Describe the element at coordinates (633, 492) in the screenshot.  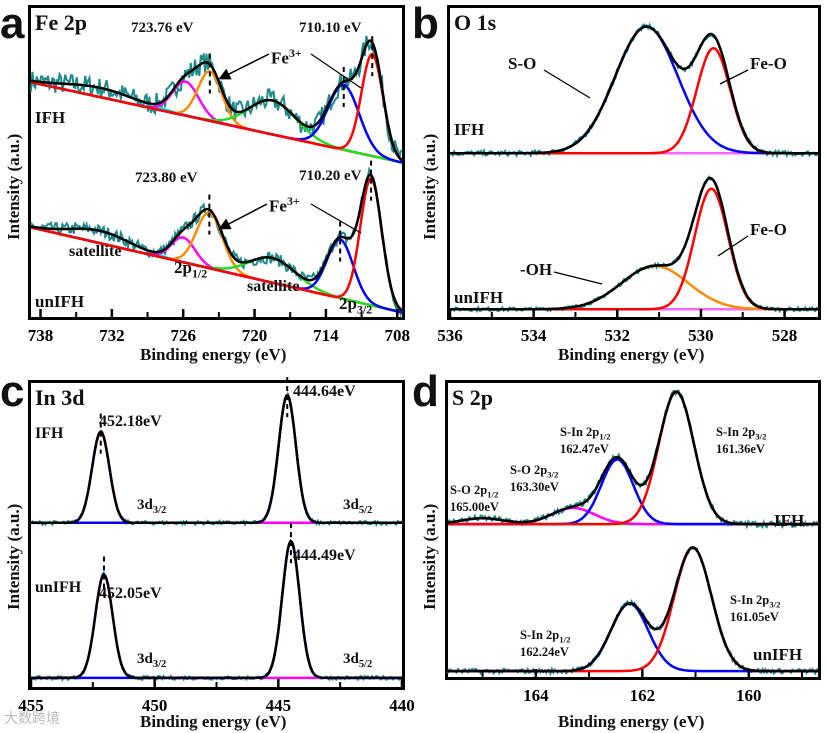
I see `fit-component-162.47` at that location.